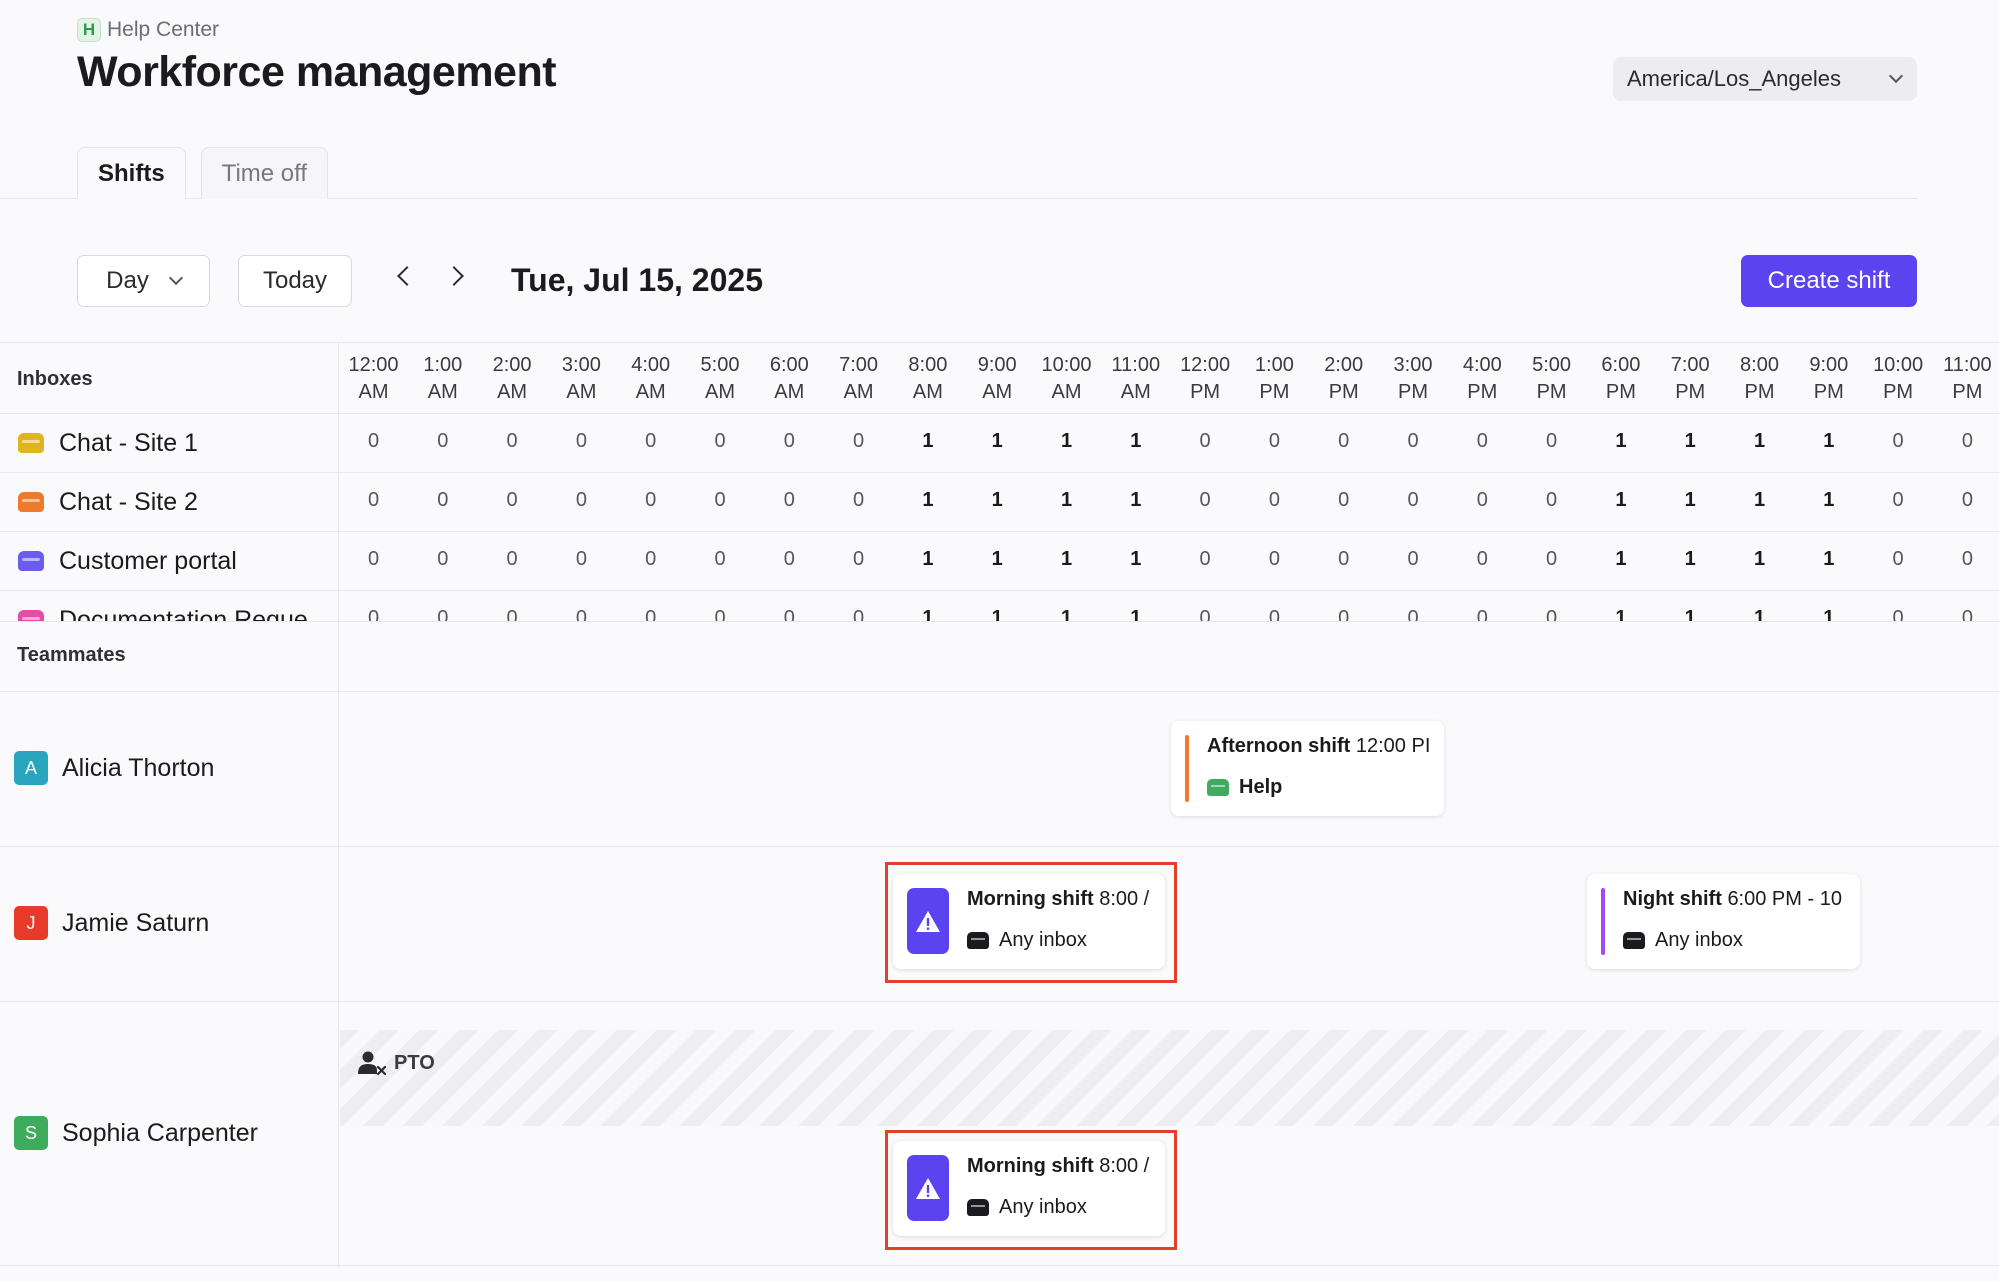 This screenshot has height=1281, width=1999. Describe the element at coordinates (128, 443) in the screenshot. I see `inbox-name: Chat - Site 1` at that location.